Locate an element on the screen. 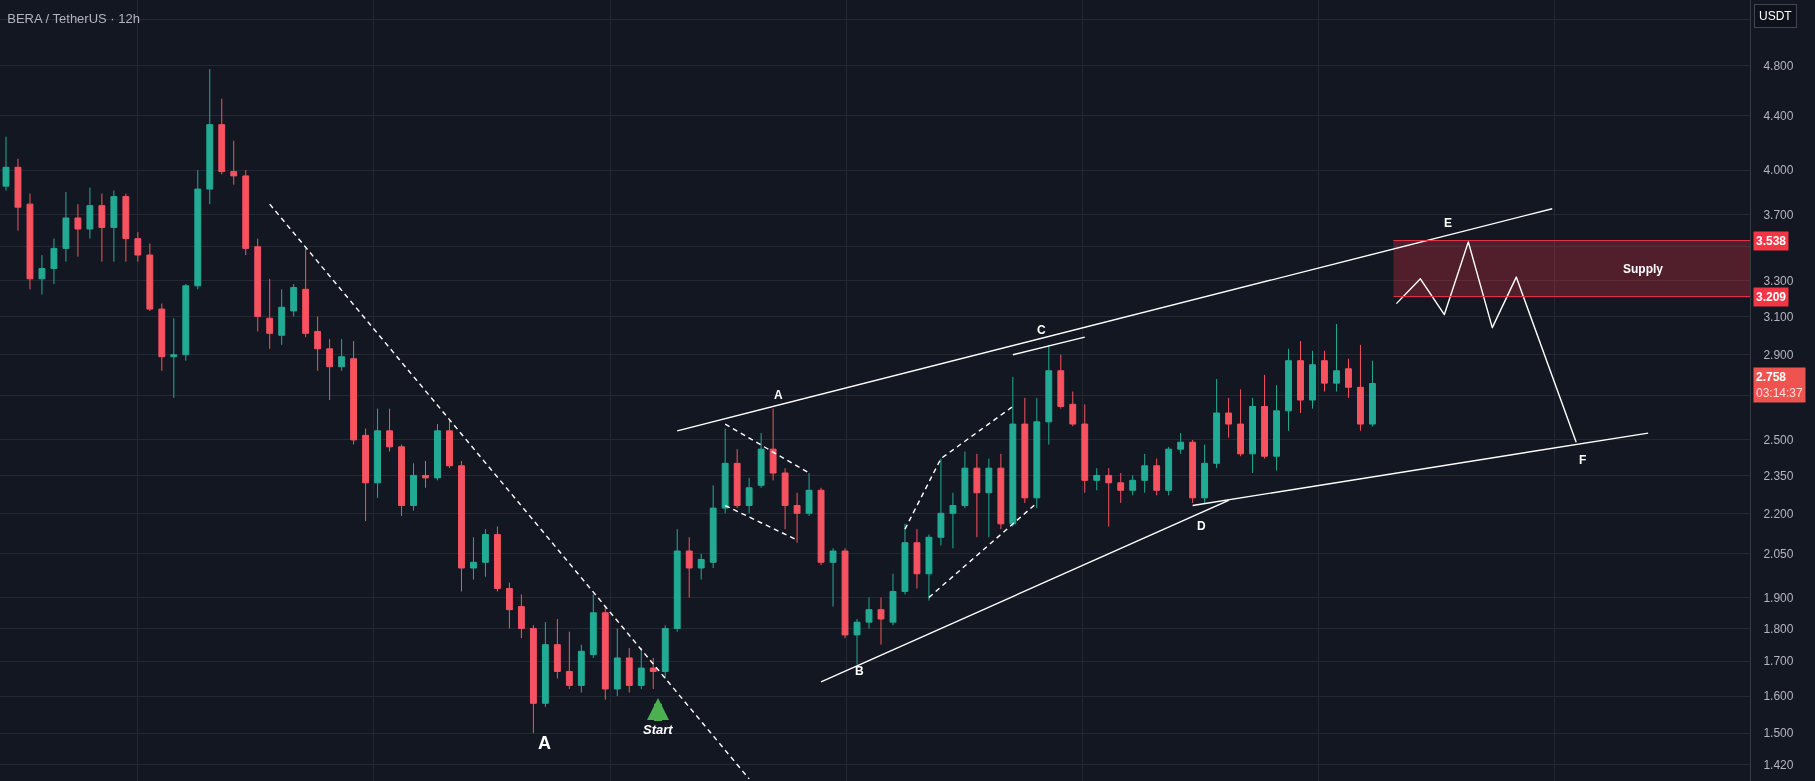 The width and height of the screenshot is (1815, 781). y-tick-label: 3.300 is located at coordinates (1778, 280).